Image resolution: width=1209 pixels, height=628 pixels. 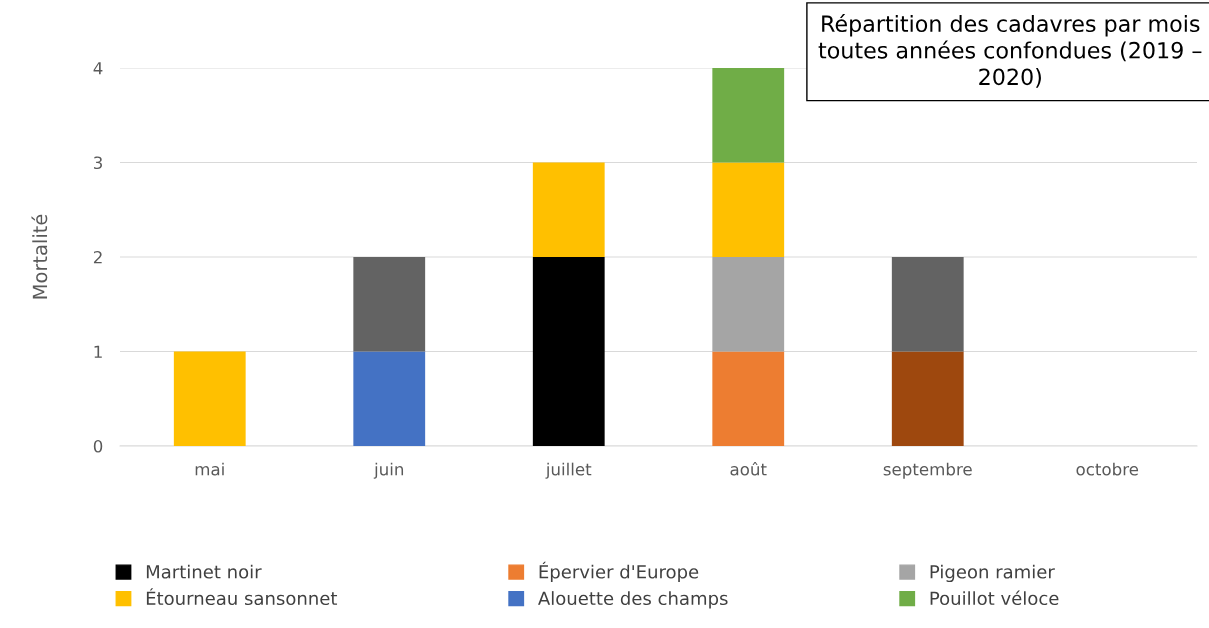 I want to click on x-tick-label: septembre, so click(x=927, y=470).